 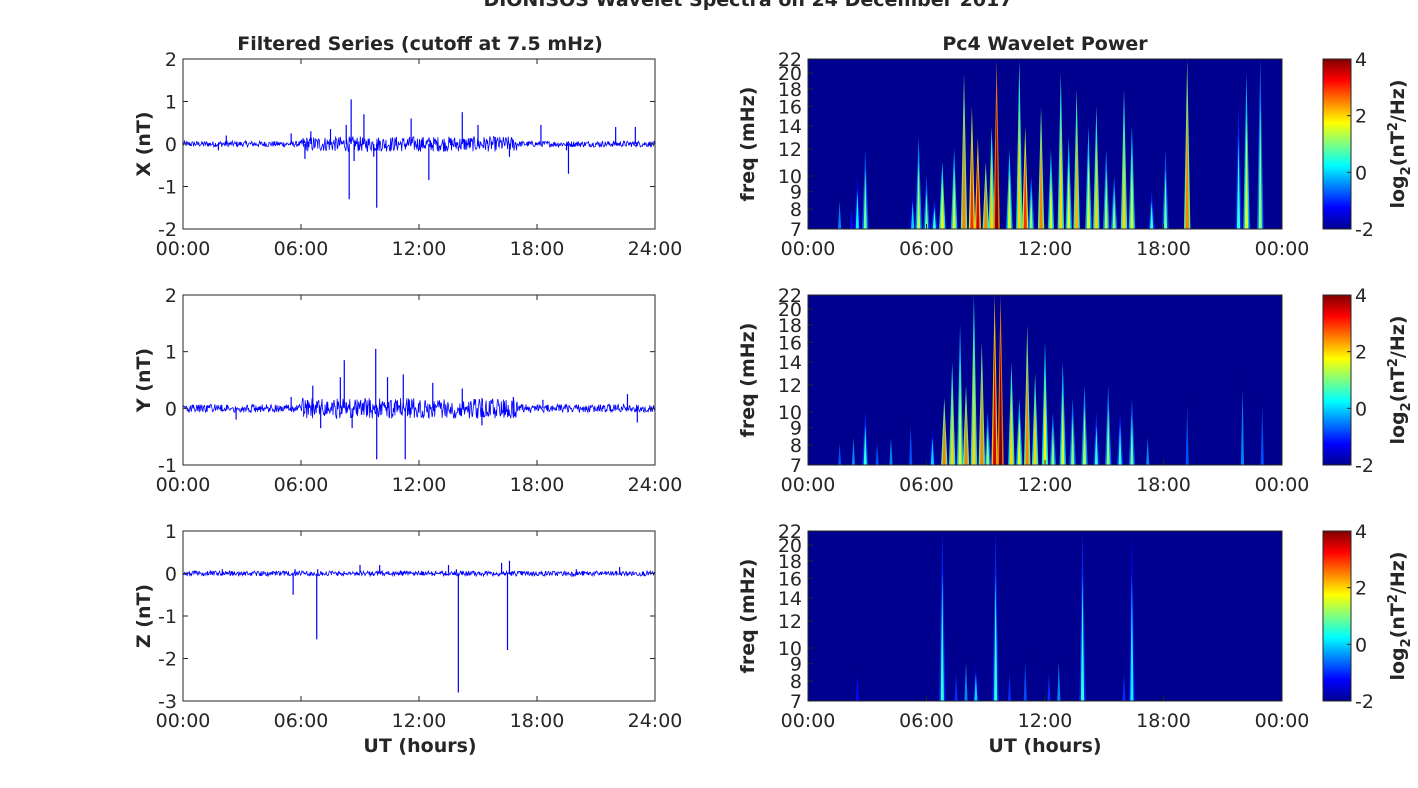 I want to click on y-axis-label: Z (nT), so click(x=144, y=616).